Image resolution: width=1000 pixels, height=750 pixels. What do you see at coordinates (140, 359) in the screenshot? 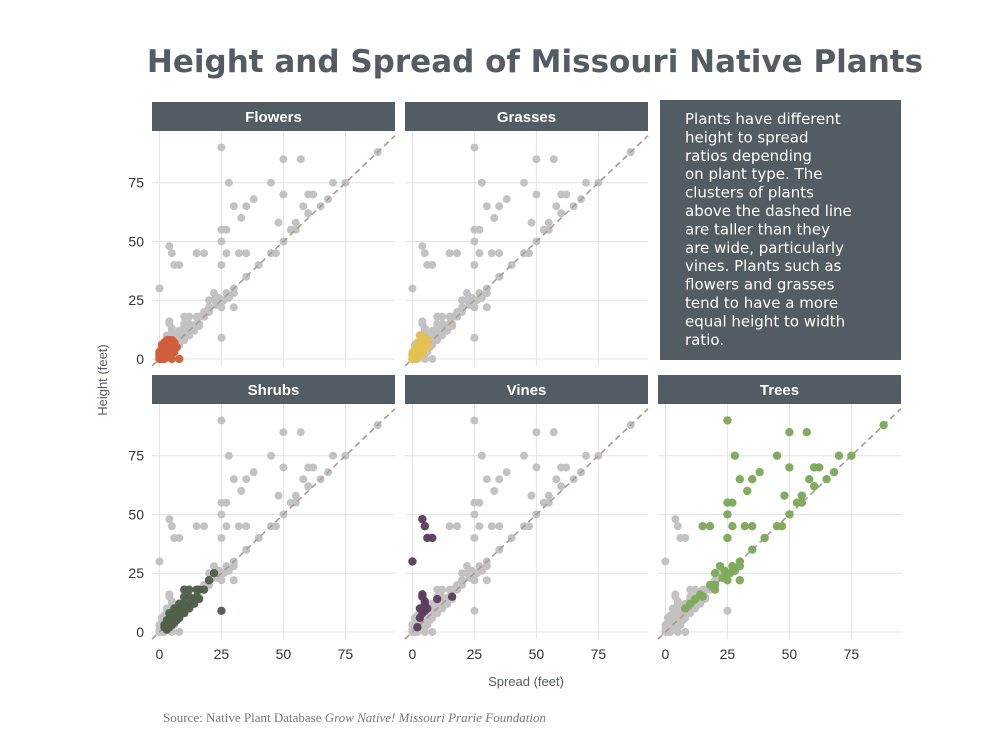
I see `y-tick-label: 0` at bounding box center [140, 359].